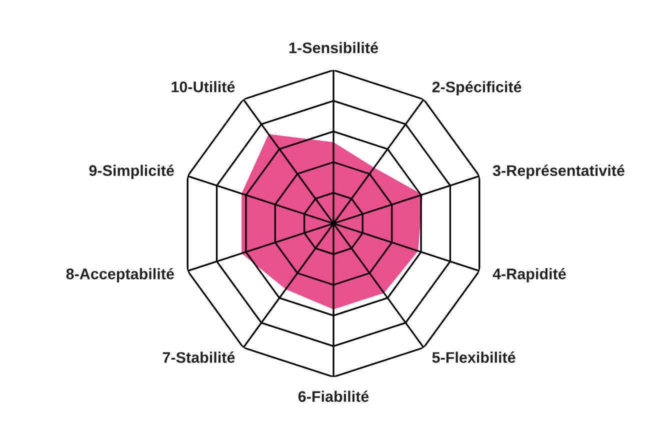 This screenshot has height=447, width=667. Describe the element at coordinates (131, 172) in the screenshot. I see `spoke-label: 9-Simplicité` at that location.